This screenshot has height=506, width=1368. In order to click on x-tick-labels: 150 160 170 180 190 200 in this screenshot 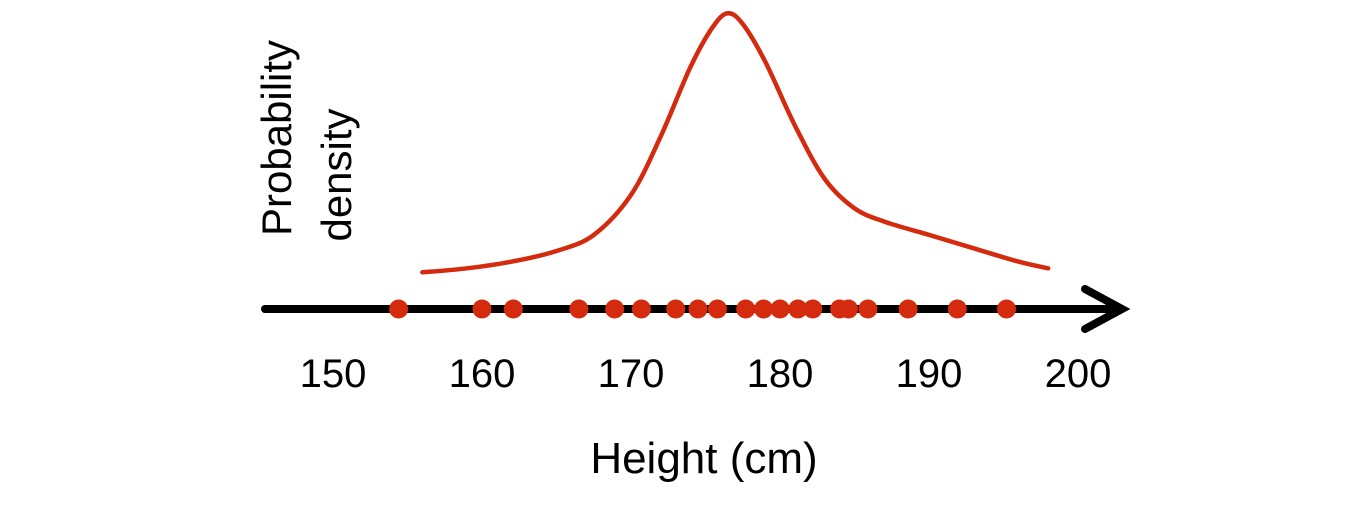, I will do `click(706, 374)`.